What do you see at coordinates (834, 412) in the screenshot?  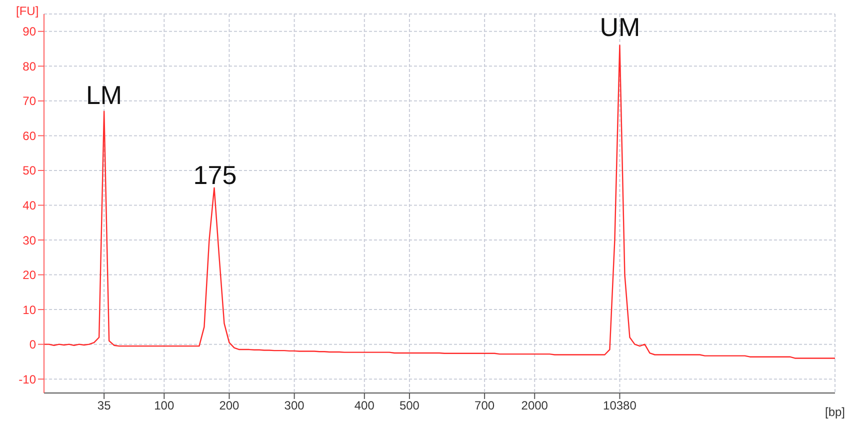 I see `x-axis-title: [bp]` at bounding box center [834, 412].